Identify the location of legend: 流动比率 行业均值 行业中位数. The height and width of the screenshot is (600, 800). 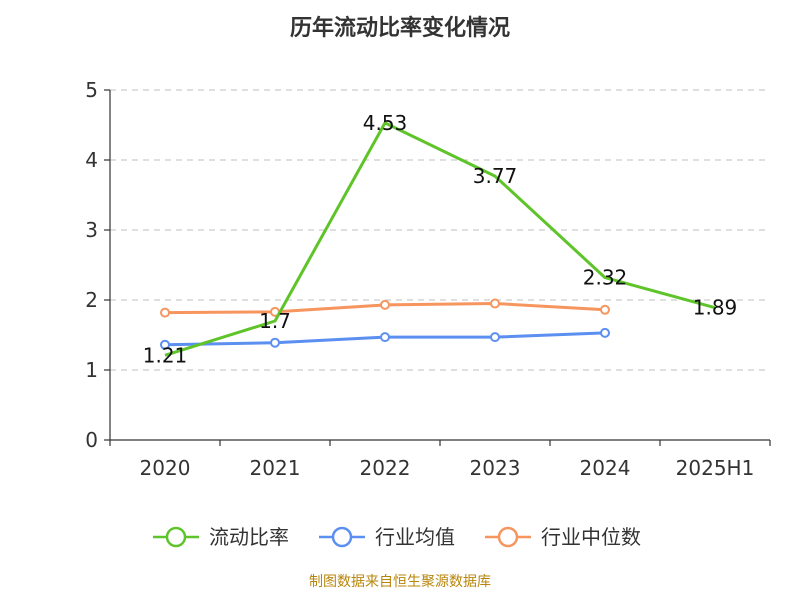
(397, 537).